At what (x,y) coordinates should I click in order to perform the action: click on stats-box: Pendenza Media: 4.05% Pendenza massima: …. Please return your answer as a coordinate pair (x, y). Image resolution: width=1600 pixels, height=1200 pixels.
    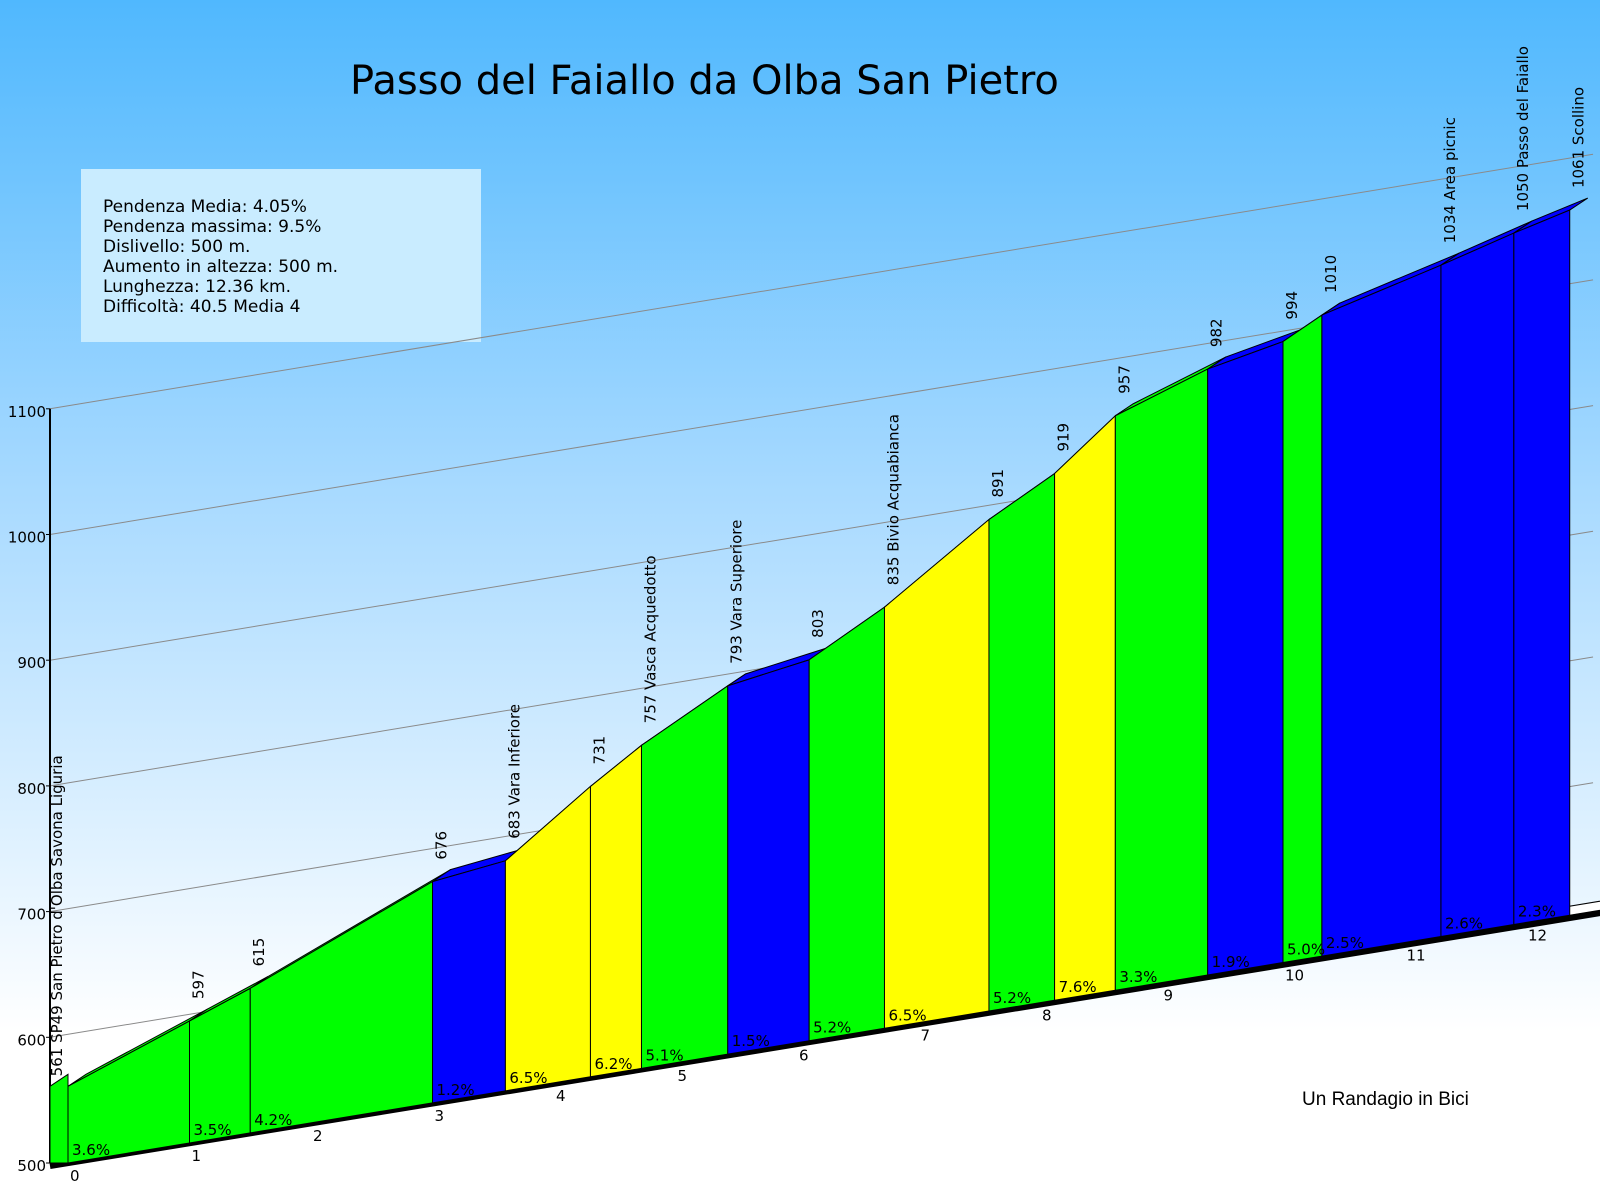
    Looking at the image, I should click on (281, 255).